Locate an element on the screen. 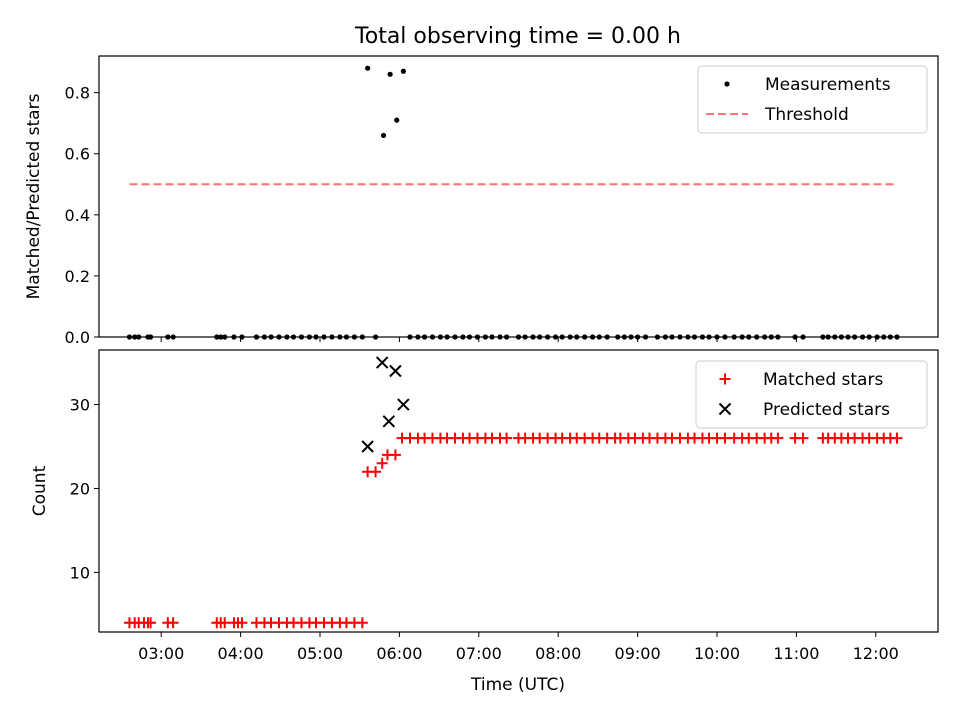  threshold-legend-label: Threshold is located at coordinates (806, 115).